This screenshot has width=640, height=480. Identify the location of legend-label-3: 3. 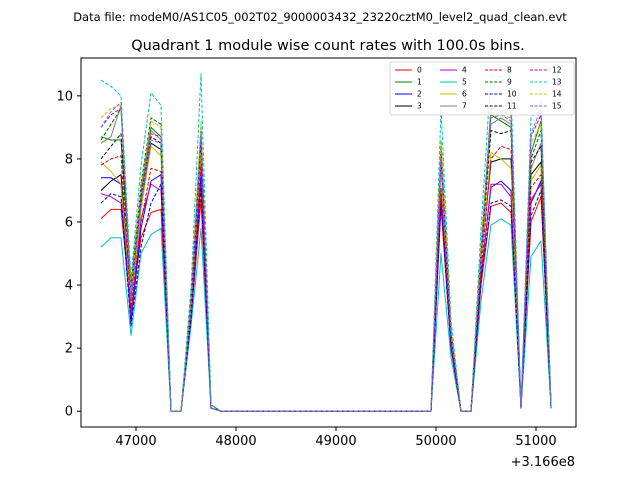
(419, 106).